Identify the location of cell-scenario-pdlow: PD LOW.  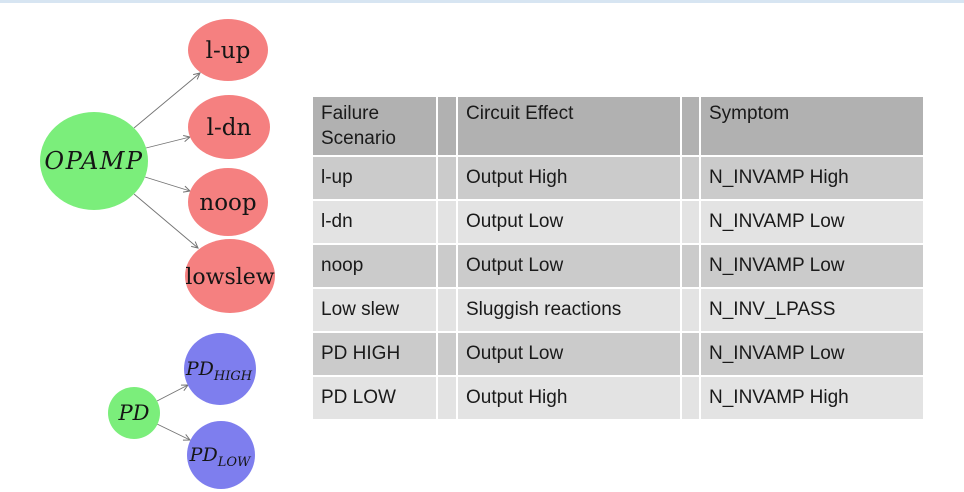
(374, 398).